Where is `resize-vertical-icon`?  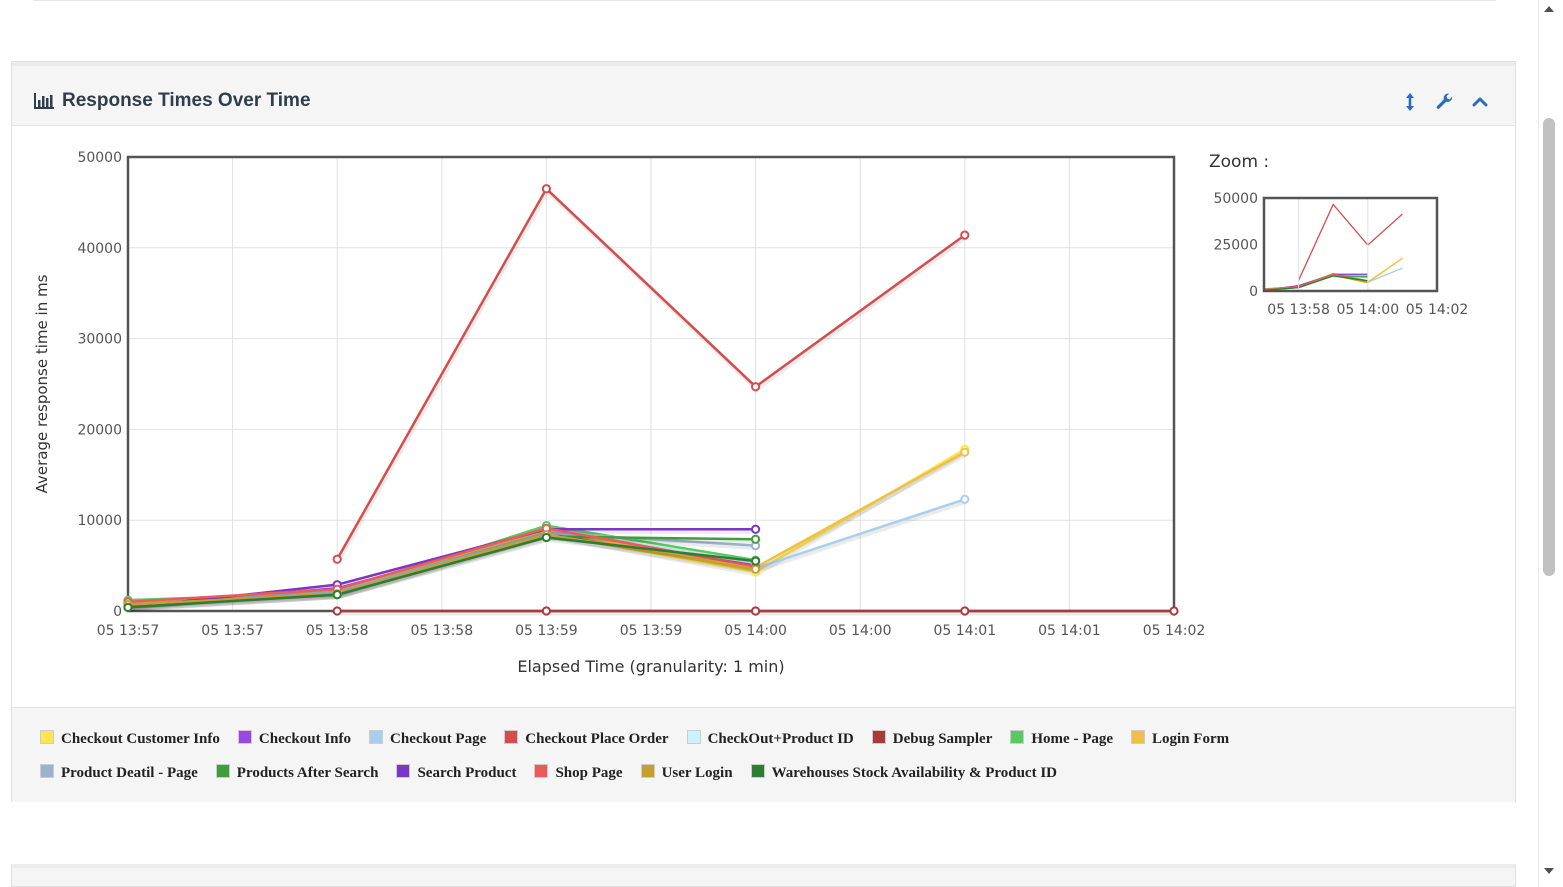 resize-vertical-icon is located at coordinates (1410, 102).